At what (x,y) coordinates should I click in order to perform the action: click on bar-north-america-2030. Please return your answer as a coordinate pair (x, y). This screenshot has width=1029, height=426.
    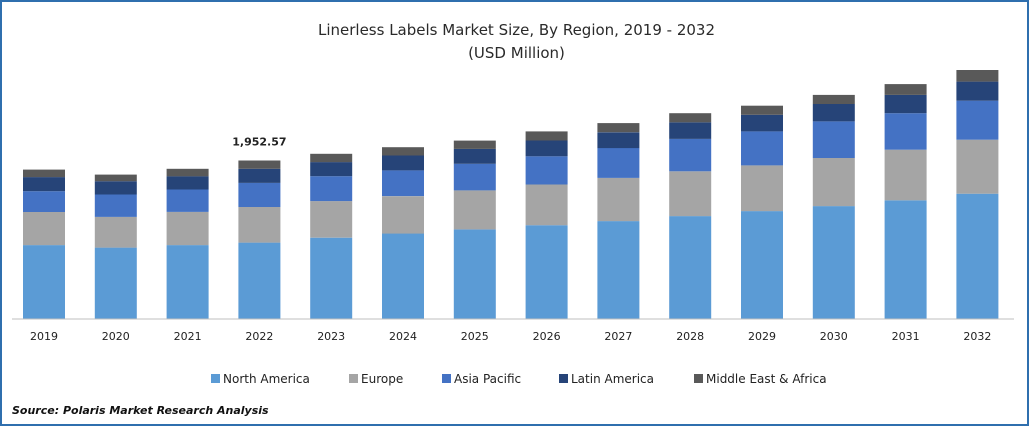
    Looking at the image, I should click on (833, 262).